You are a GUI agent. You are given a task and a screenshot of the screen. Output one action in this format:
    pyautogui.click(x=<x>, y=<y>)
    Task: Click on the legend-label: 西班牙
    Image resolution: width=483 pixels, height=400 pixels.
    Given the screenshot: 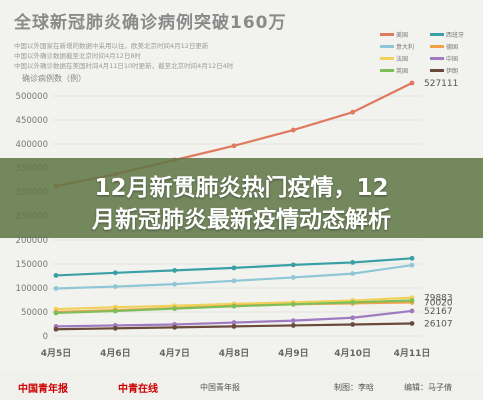 What is the action you would take?
    pyautogui.click(x=455, y=35)
    